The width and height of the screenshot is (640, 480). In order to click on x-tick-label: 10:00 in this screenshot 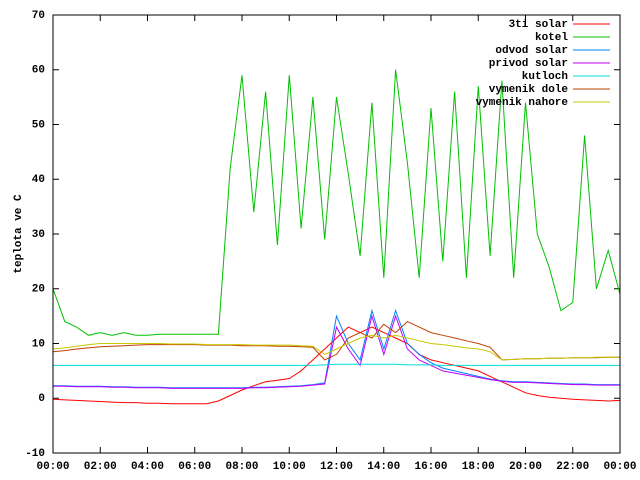, I will do `click(289, 467)`.